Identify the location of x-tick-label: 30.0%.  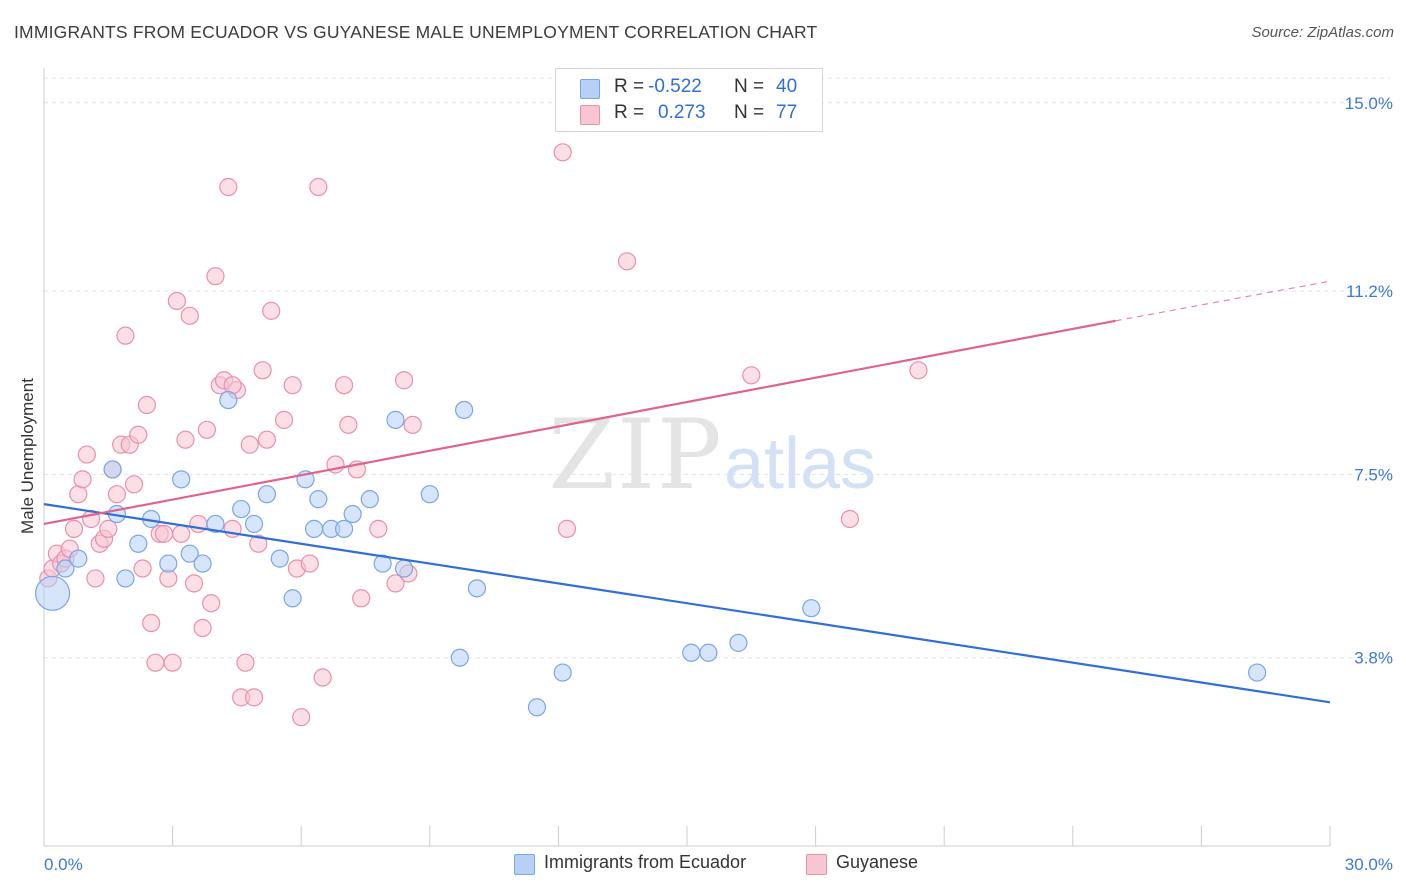
(1369, 864).